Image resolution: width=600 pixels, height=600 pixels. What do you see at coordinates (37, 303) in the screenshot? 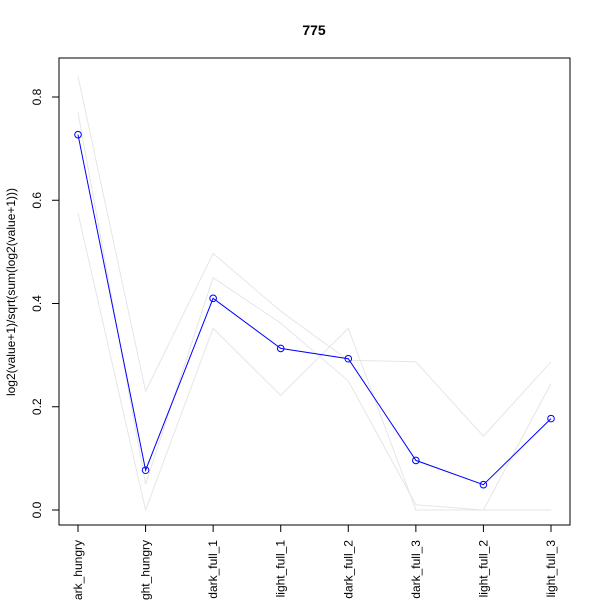
I see `y-tick-label: 0.4` at bounding box center [37, 303].